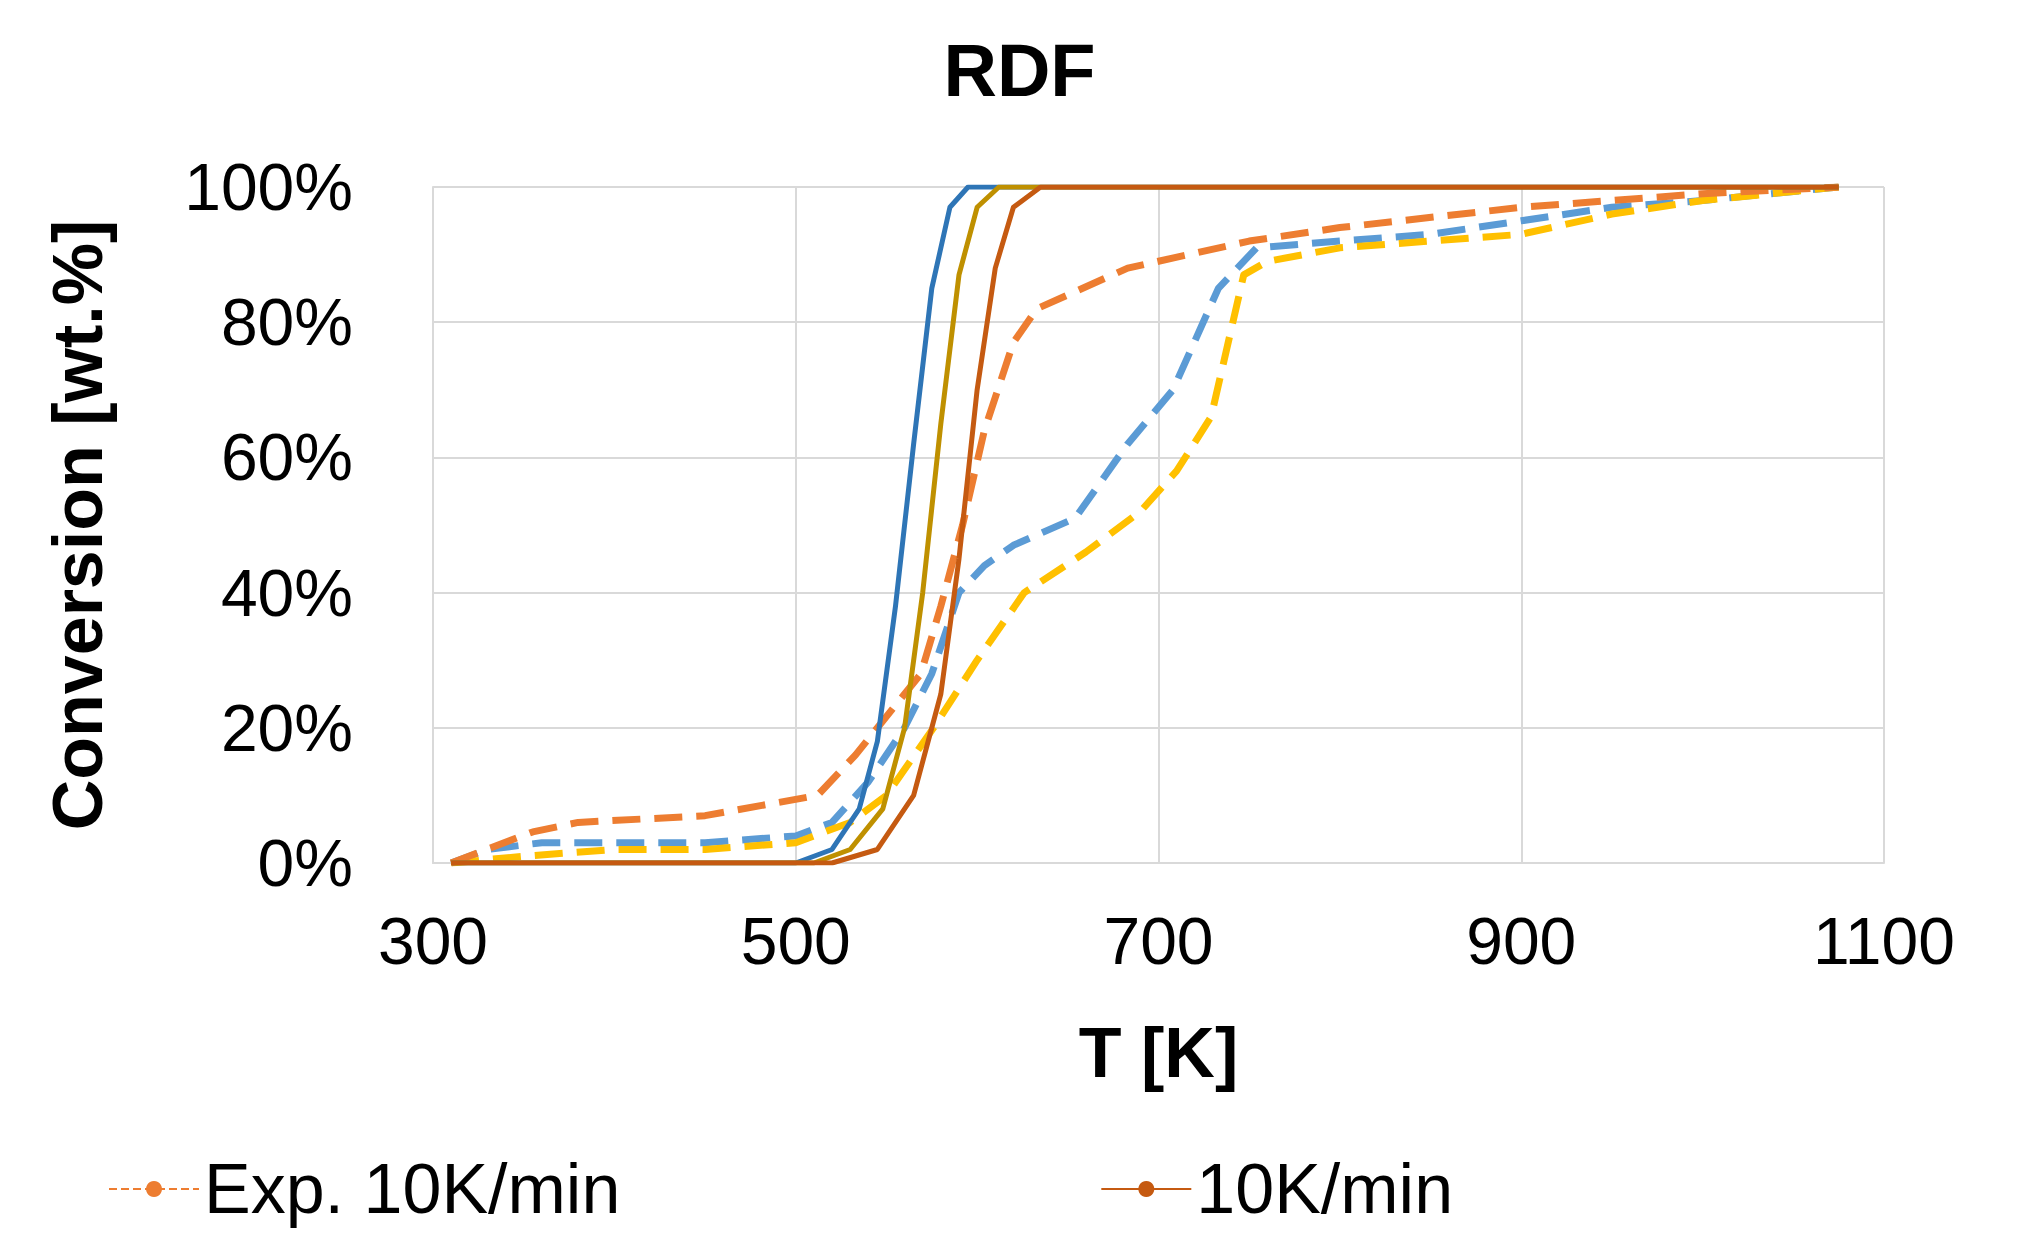 The height and width of the screenshot is (1245, 2039). What do you see at coordinates (1521, 941) in the screenshot?
I see `x-tick-label: 900` at bounding box center [1521, 941].